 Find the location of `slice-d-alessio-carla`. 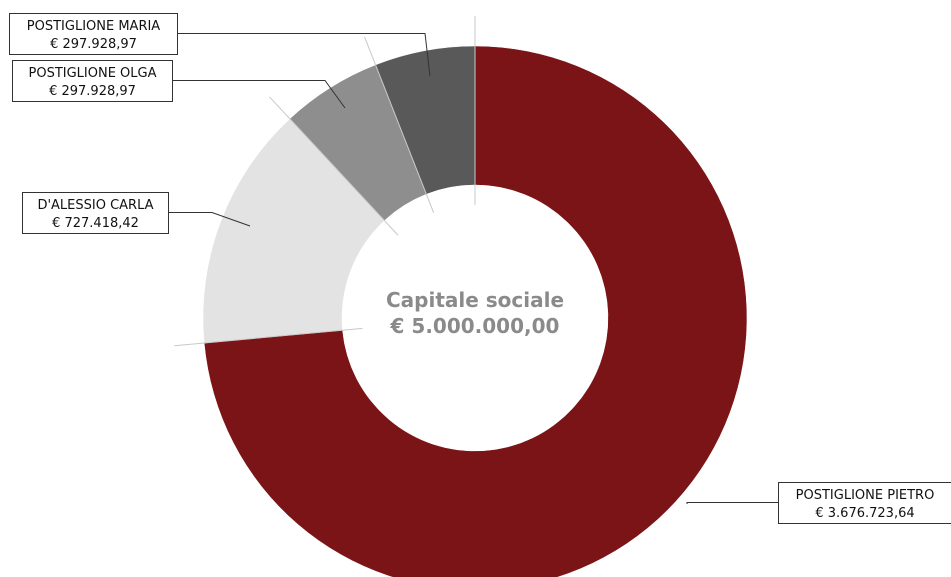

slice-d-alessio-carla is located at coordinates (293, 231).